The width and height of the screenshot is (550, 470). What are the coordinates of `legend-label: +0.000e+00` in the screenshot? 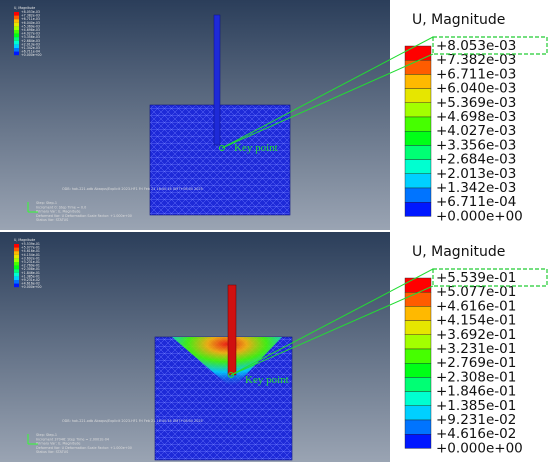 It's located at (479, 216).